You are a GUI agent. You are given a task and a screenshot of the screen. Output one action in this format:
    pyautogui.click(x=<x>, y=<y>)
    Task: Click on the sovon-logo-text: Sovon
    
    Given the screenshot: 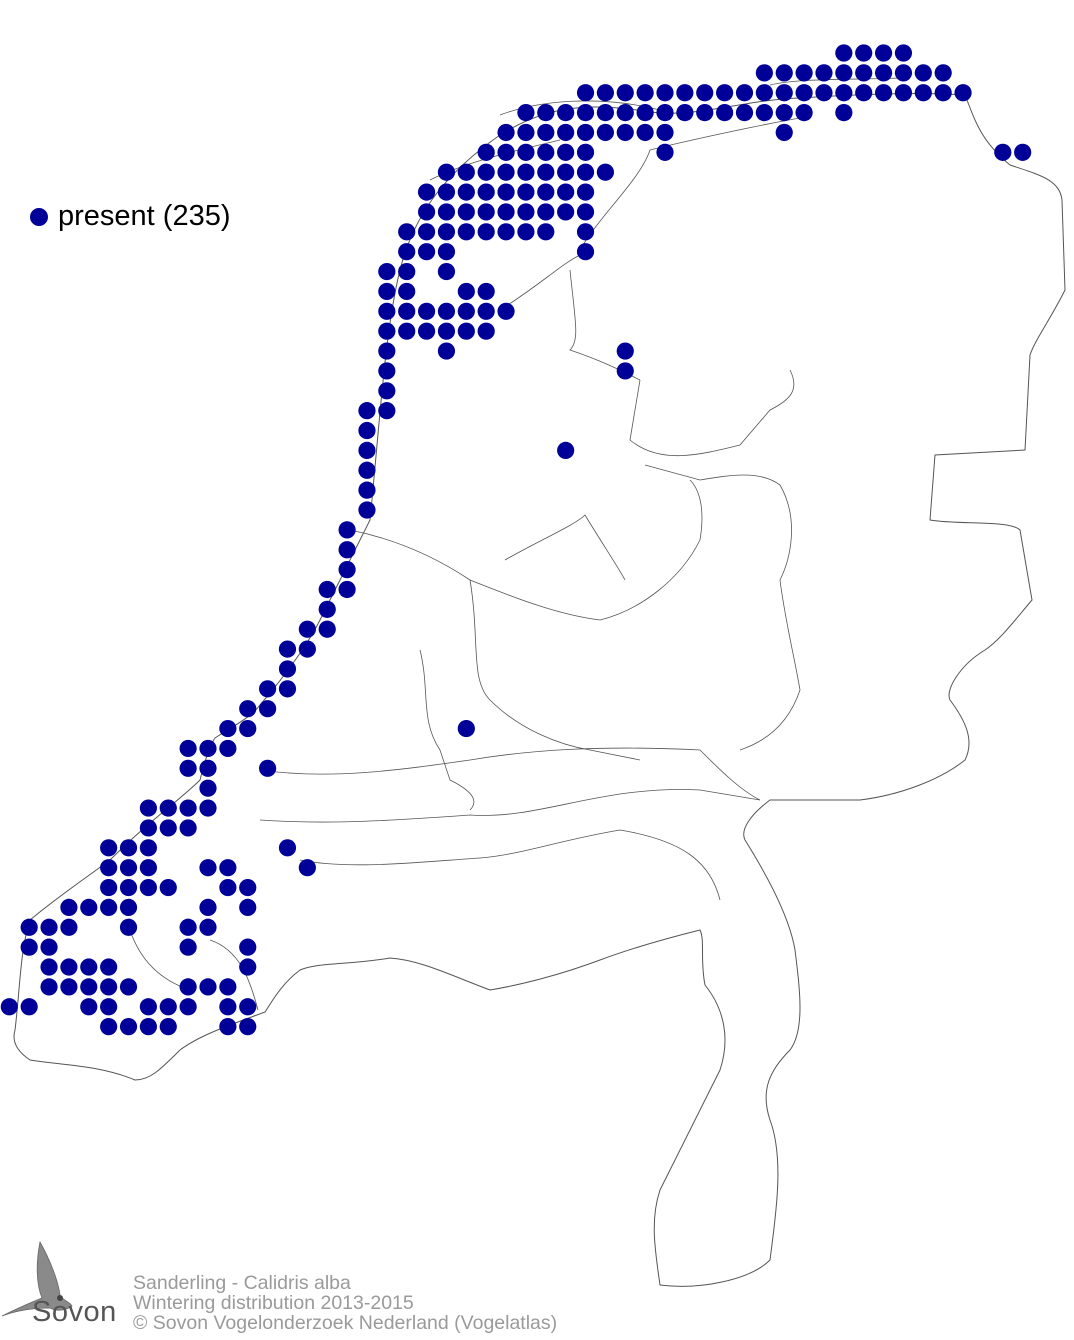 What is the action you would take?
    pyautogui.click(x=74, y=1312)
    